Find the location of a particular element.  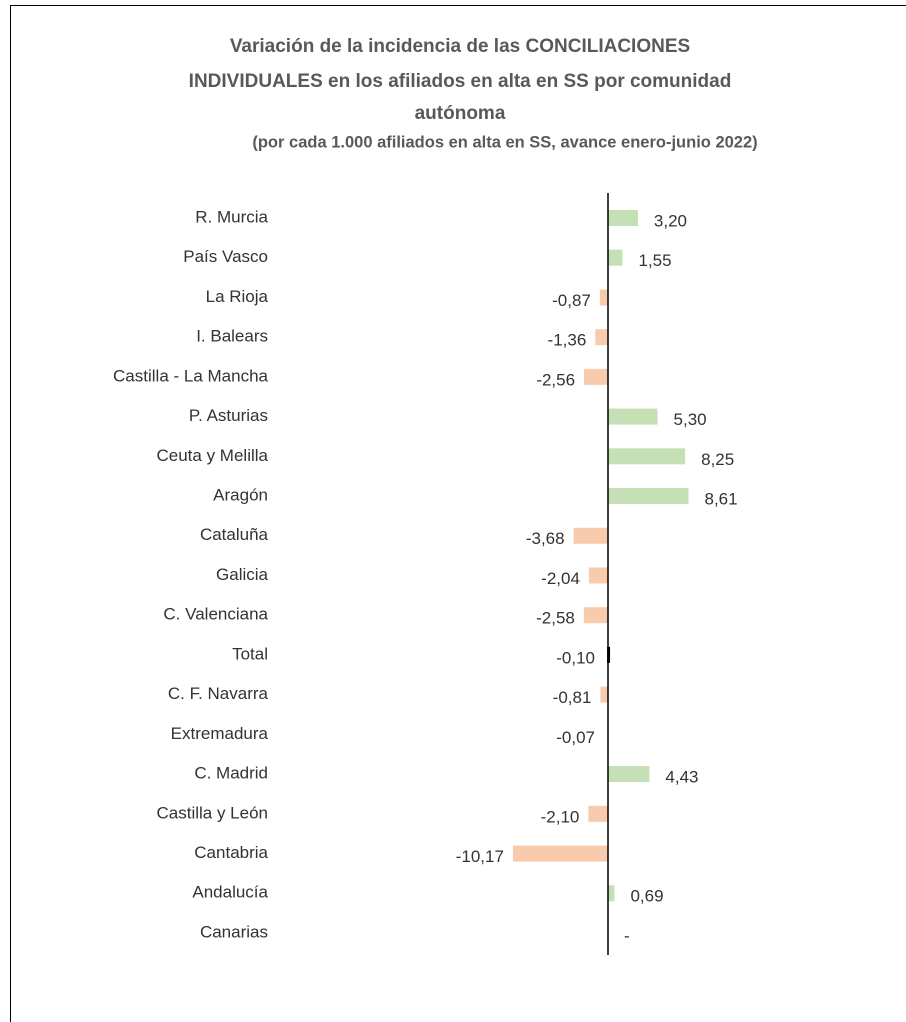

chart-title: autónoma is located at coordinates (460, 113).